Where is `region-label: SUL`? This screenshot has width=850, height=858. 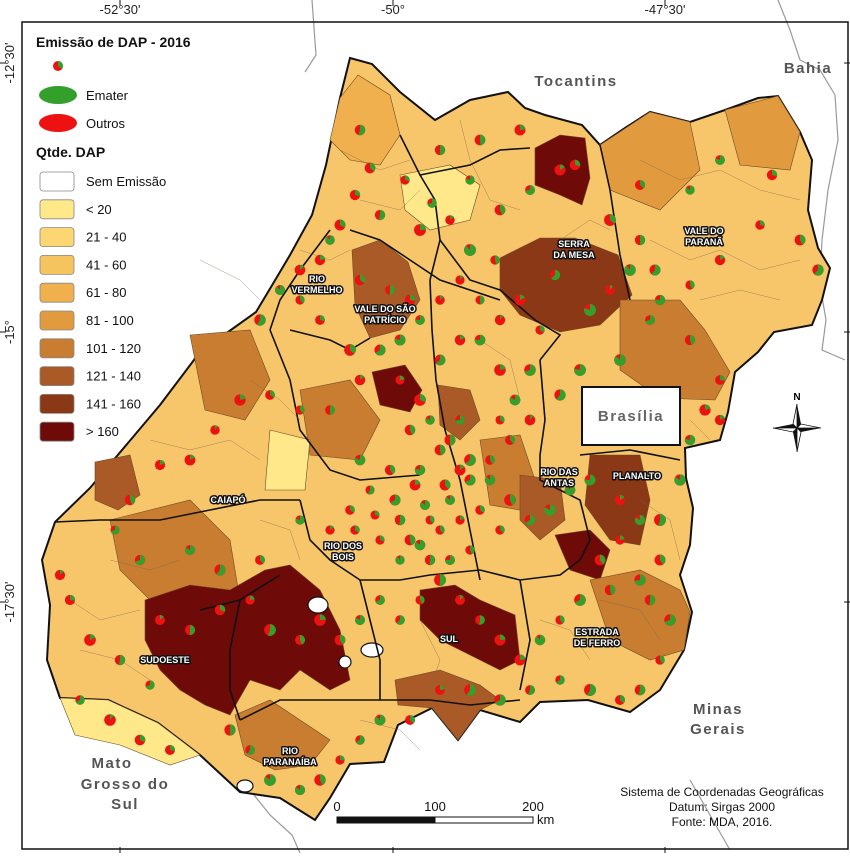
region-label: SUL is located at coordinates (449, 639).